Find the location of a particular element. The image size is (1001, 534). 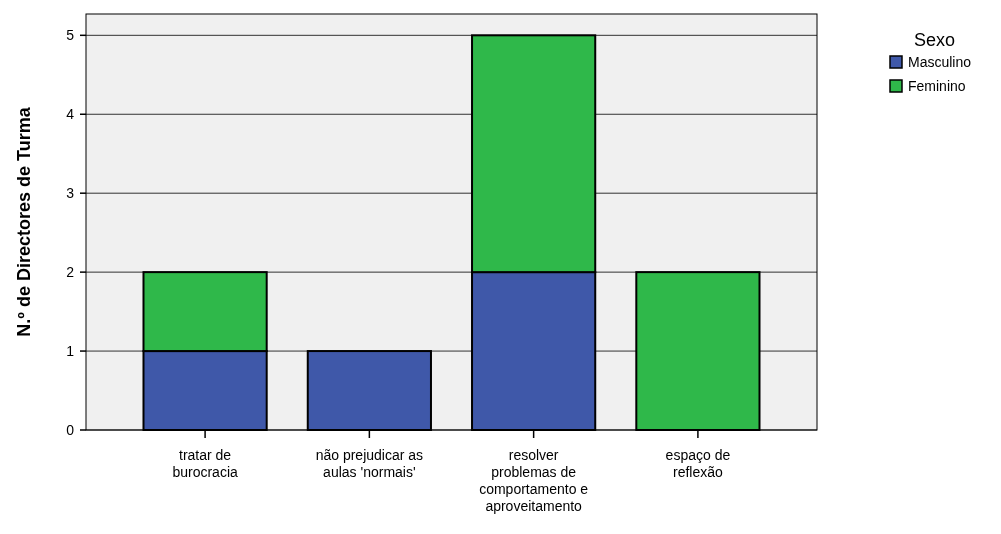

x-tick-label: não prejudicar as aulas 'normais' is located at coordinates (369, 463).